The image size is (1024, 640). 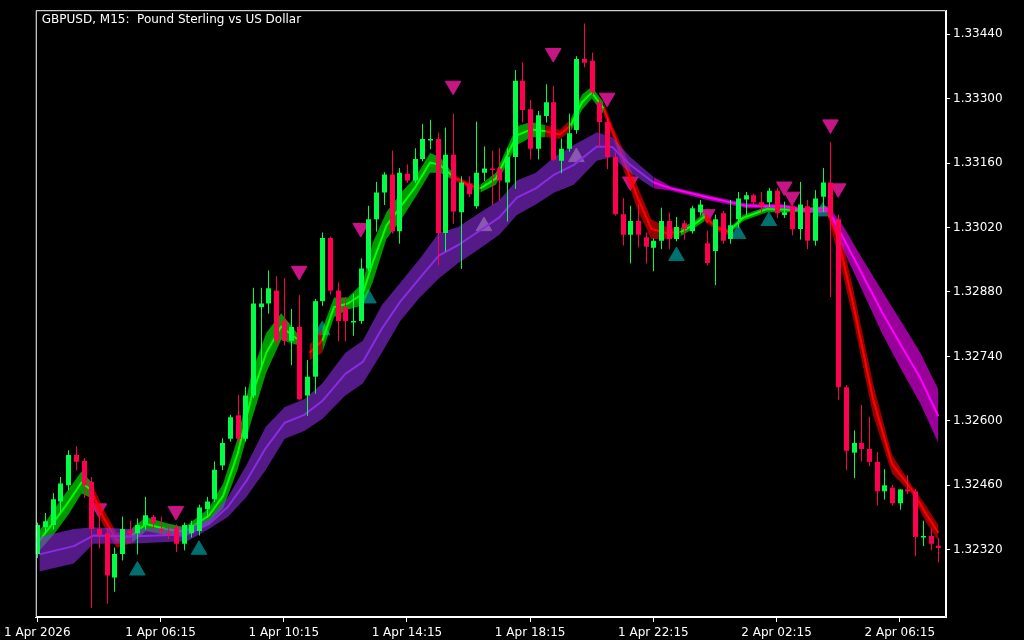 I want to click on x-tick-label: 1 Apr 2026, so click(x=37, y=632).